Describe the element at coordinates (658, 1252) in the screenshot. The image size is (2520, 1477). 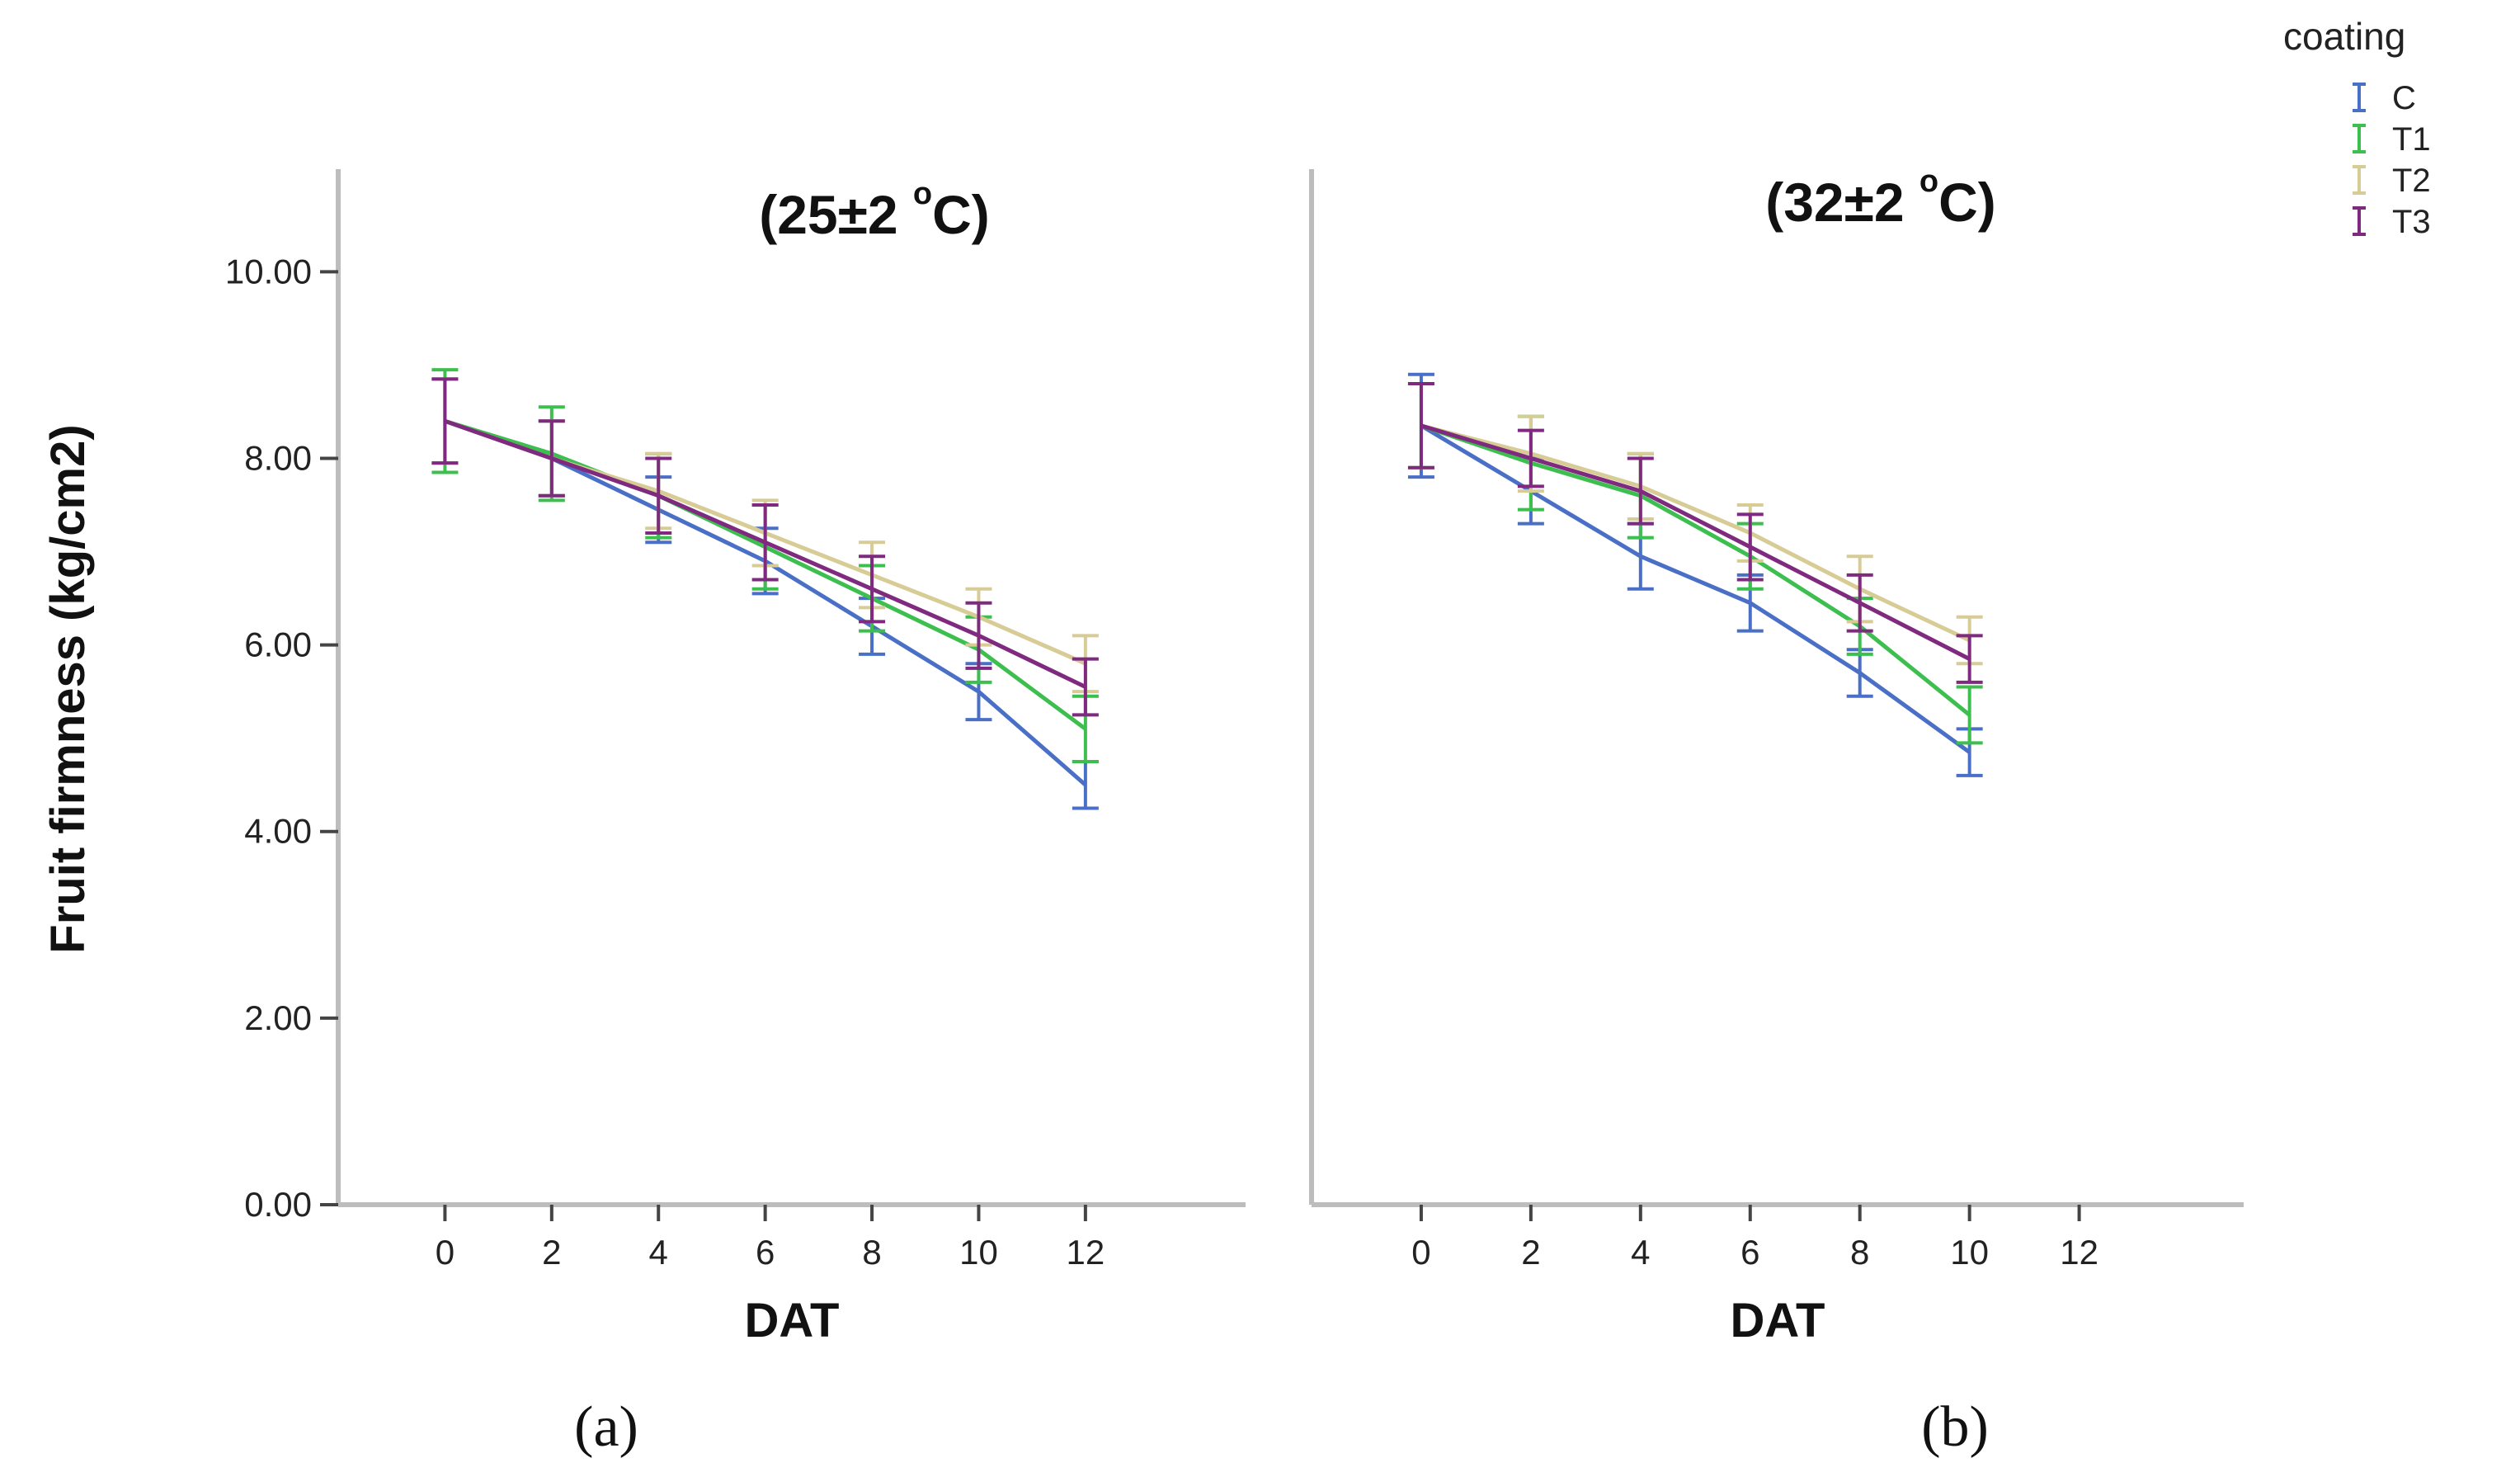
I see `panel-a-x-tick-label: 4` at that location.